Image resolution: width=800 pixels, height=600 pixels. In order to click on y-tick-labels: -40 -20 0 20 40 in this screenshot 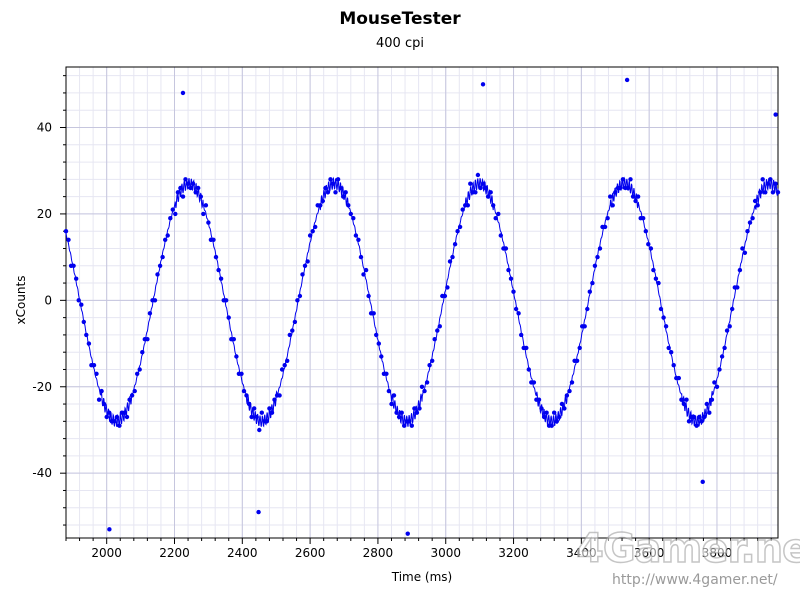, I will do `click(42, 300)`.